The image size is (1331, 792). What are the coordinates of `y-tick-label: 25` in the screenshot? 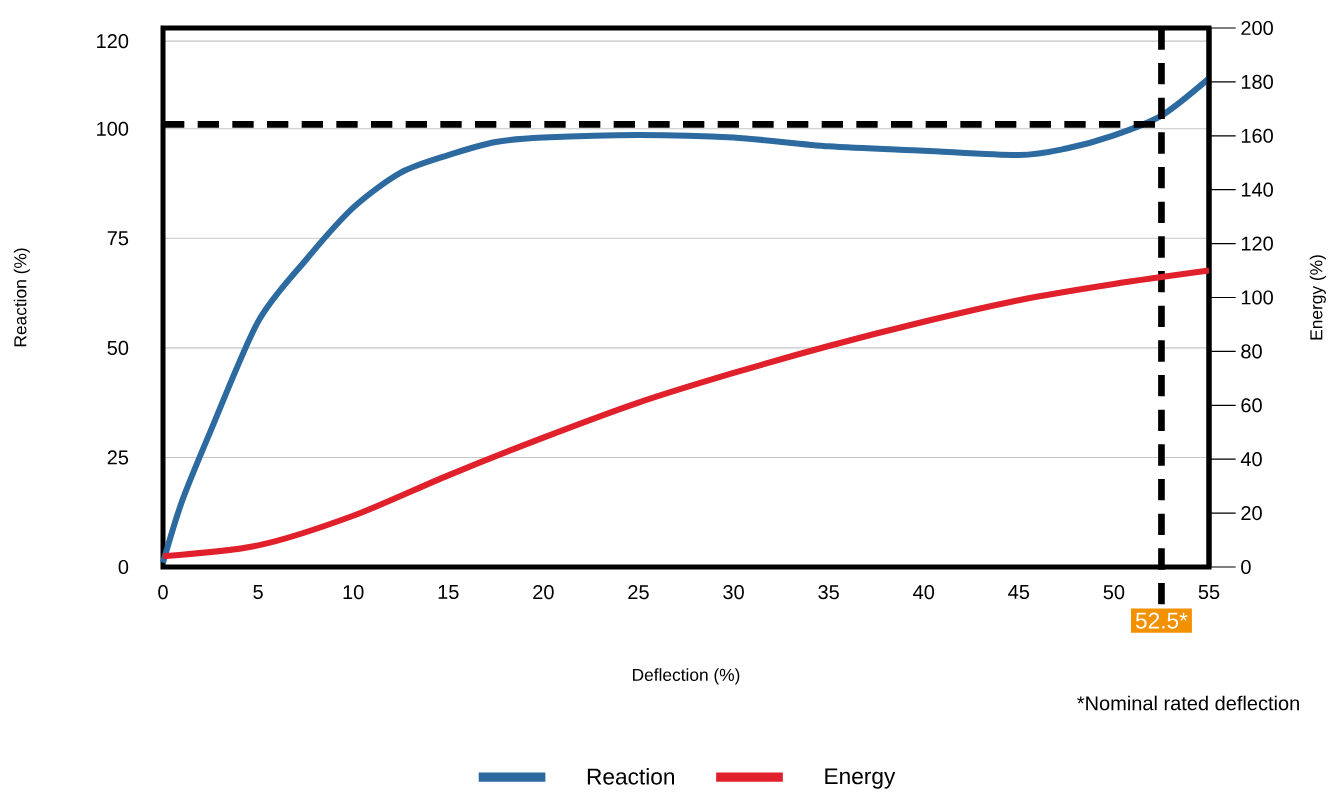 It's located at (118, 457).